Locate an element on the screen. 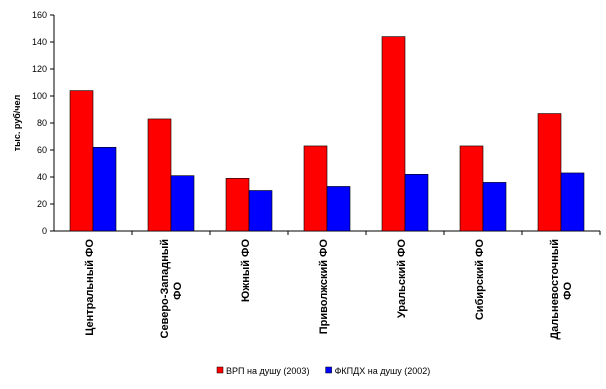 Image resolution: width=606 pixels, height=389 pixels. y-tick-label: 80 is located at coordinates (42, 123).